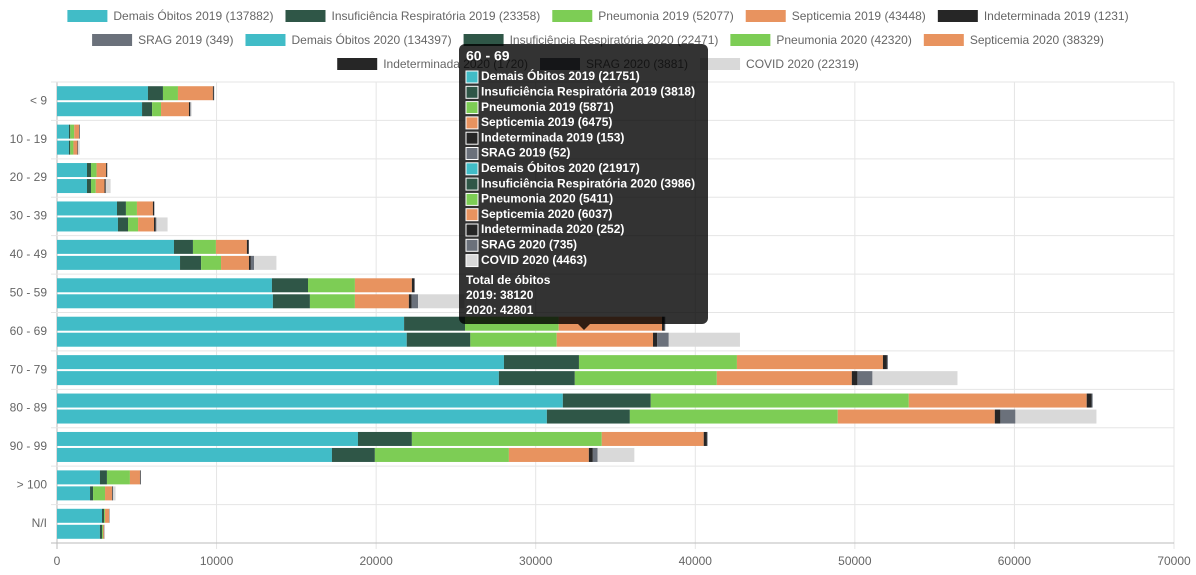 The height and width of the screenshot is (575, 1196). I want to click on legend-item: Indeterminada 2019 (1231), so click(1033, 16).